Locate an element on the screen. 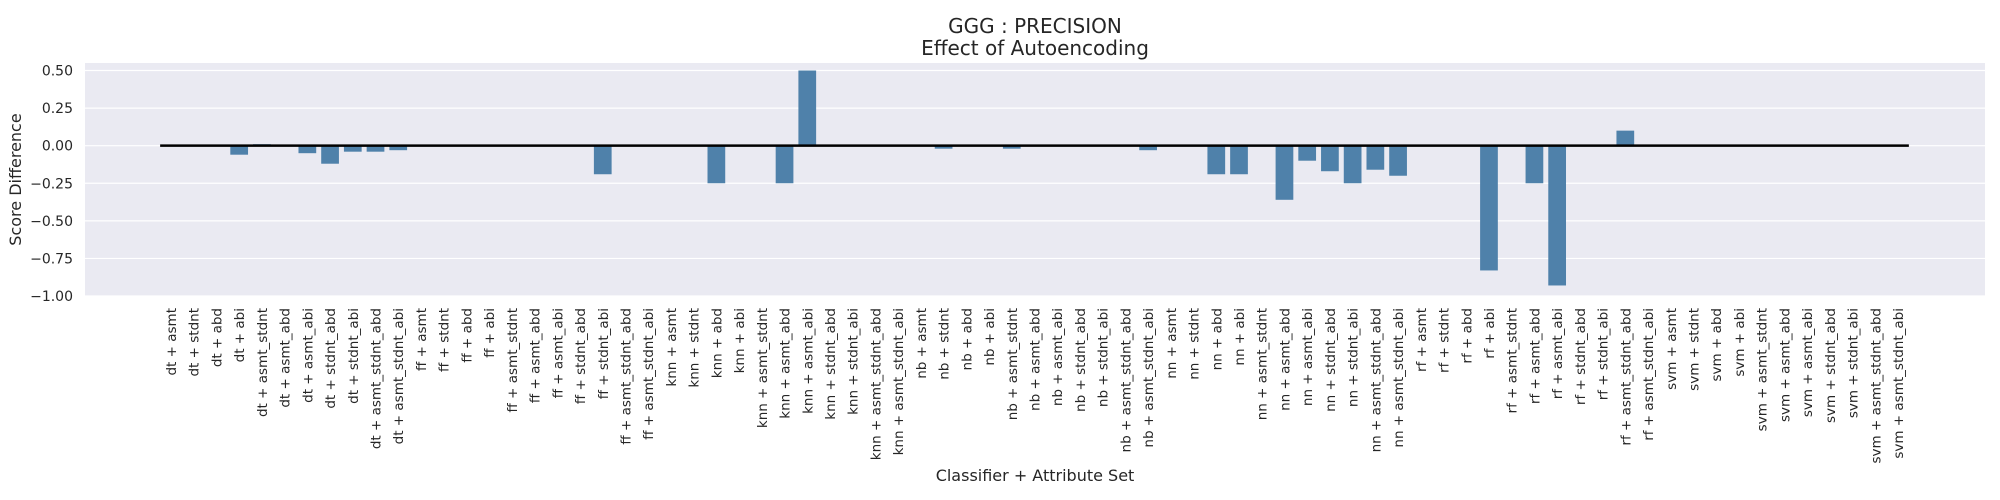 Image resolution: width=2000 pixels, height=500 pixels. x-tick-label: svm + asmt_stdnt_abd is located at coordinates (1876, 385).